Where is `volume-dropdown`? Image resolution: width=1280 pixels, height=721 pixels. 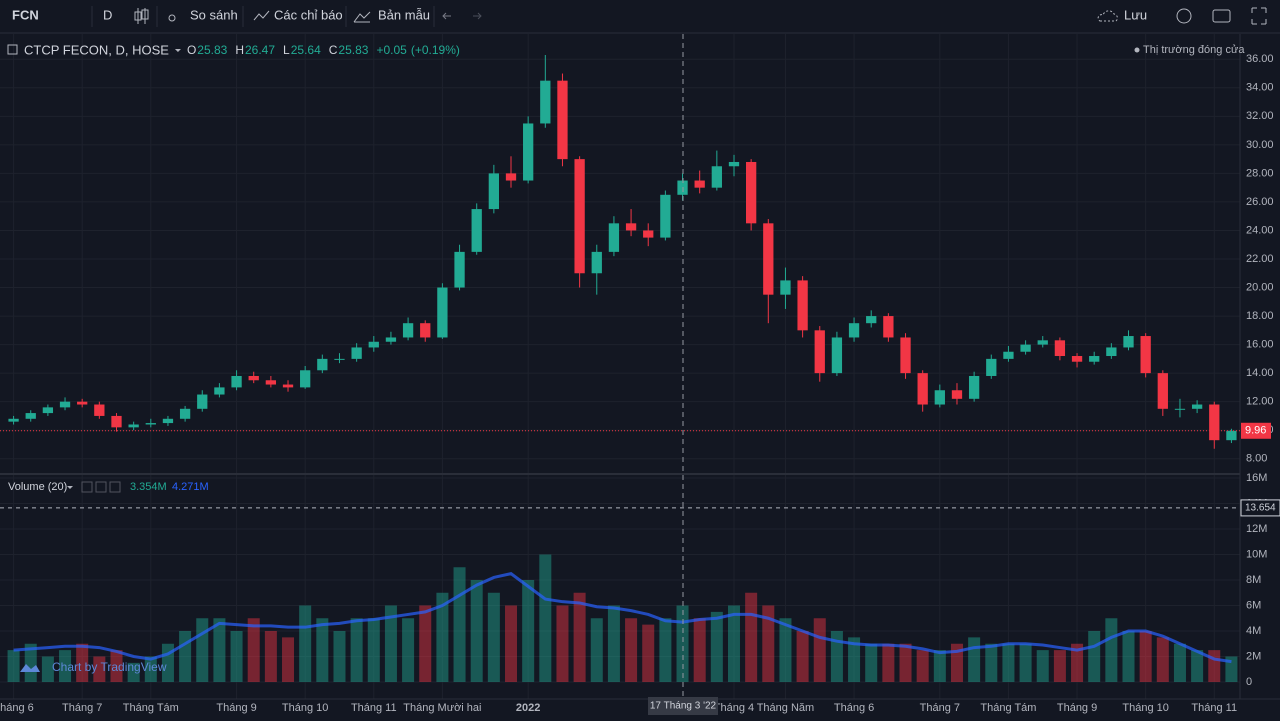
volume-dropdown is located at coordinates (70, 487).